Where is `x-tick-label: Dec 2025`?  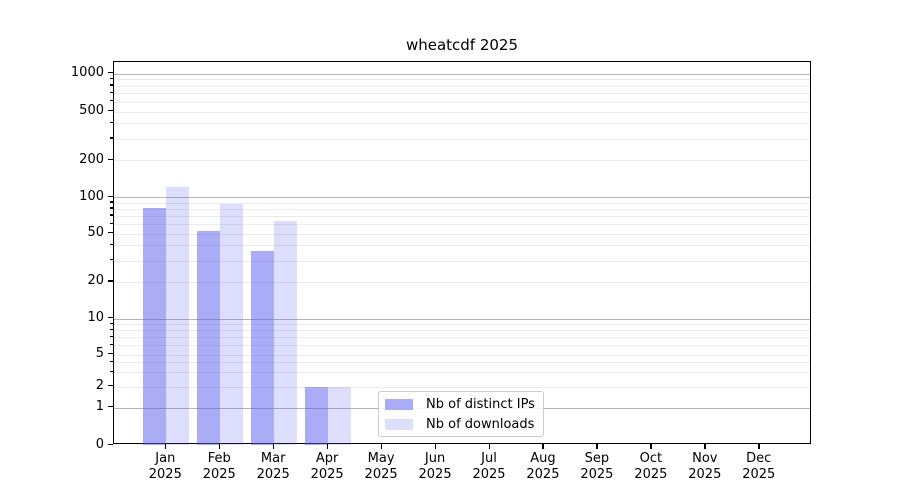
x-tick-label: Dec 2025 is located at coordinates (759, 467).